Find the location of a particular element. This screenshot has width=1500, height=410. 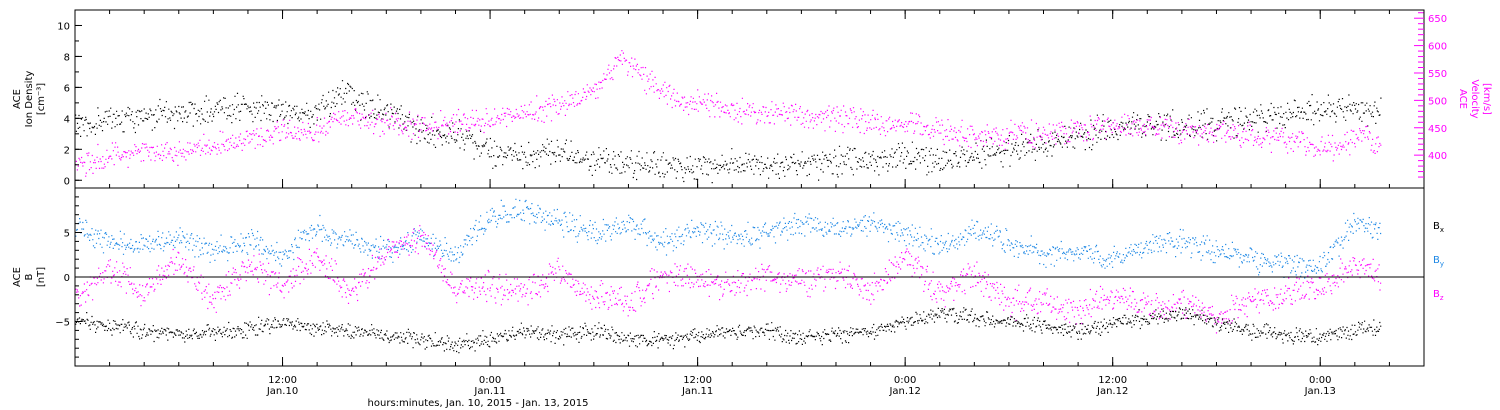

velocity-axis-label: [km/s] is located at coordinates (1486, 99).